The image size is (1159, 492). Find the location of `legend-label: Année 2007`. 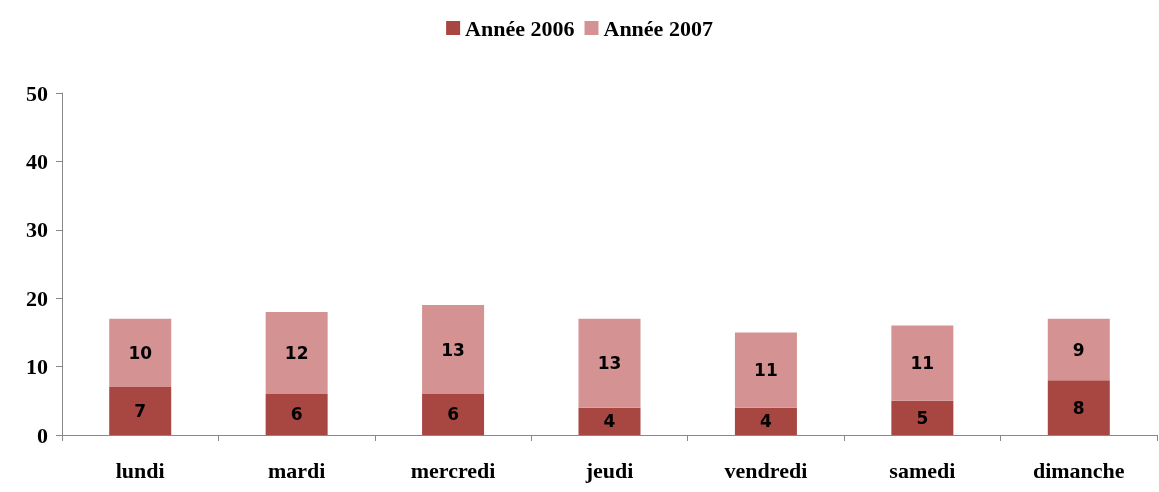

legend-label: Année 2007 is located at coordinates (658, 28).